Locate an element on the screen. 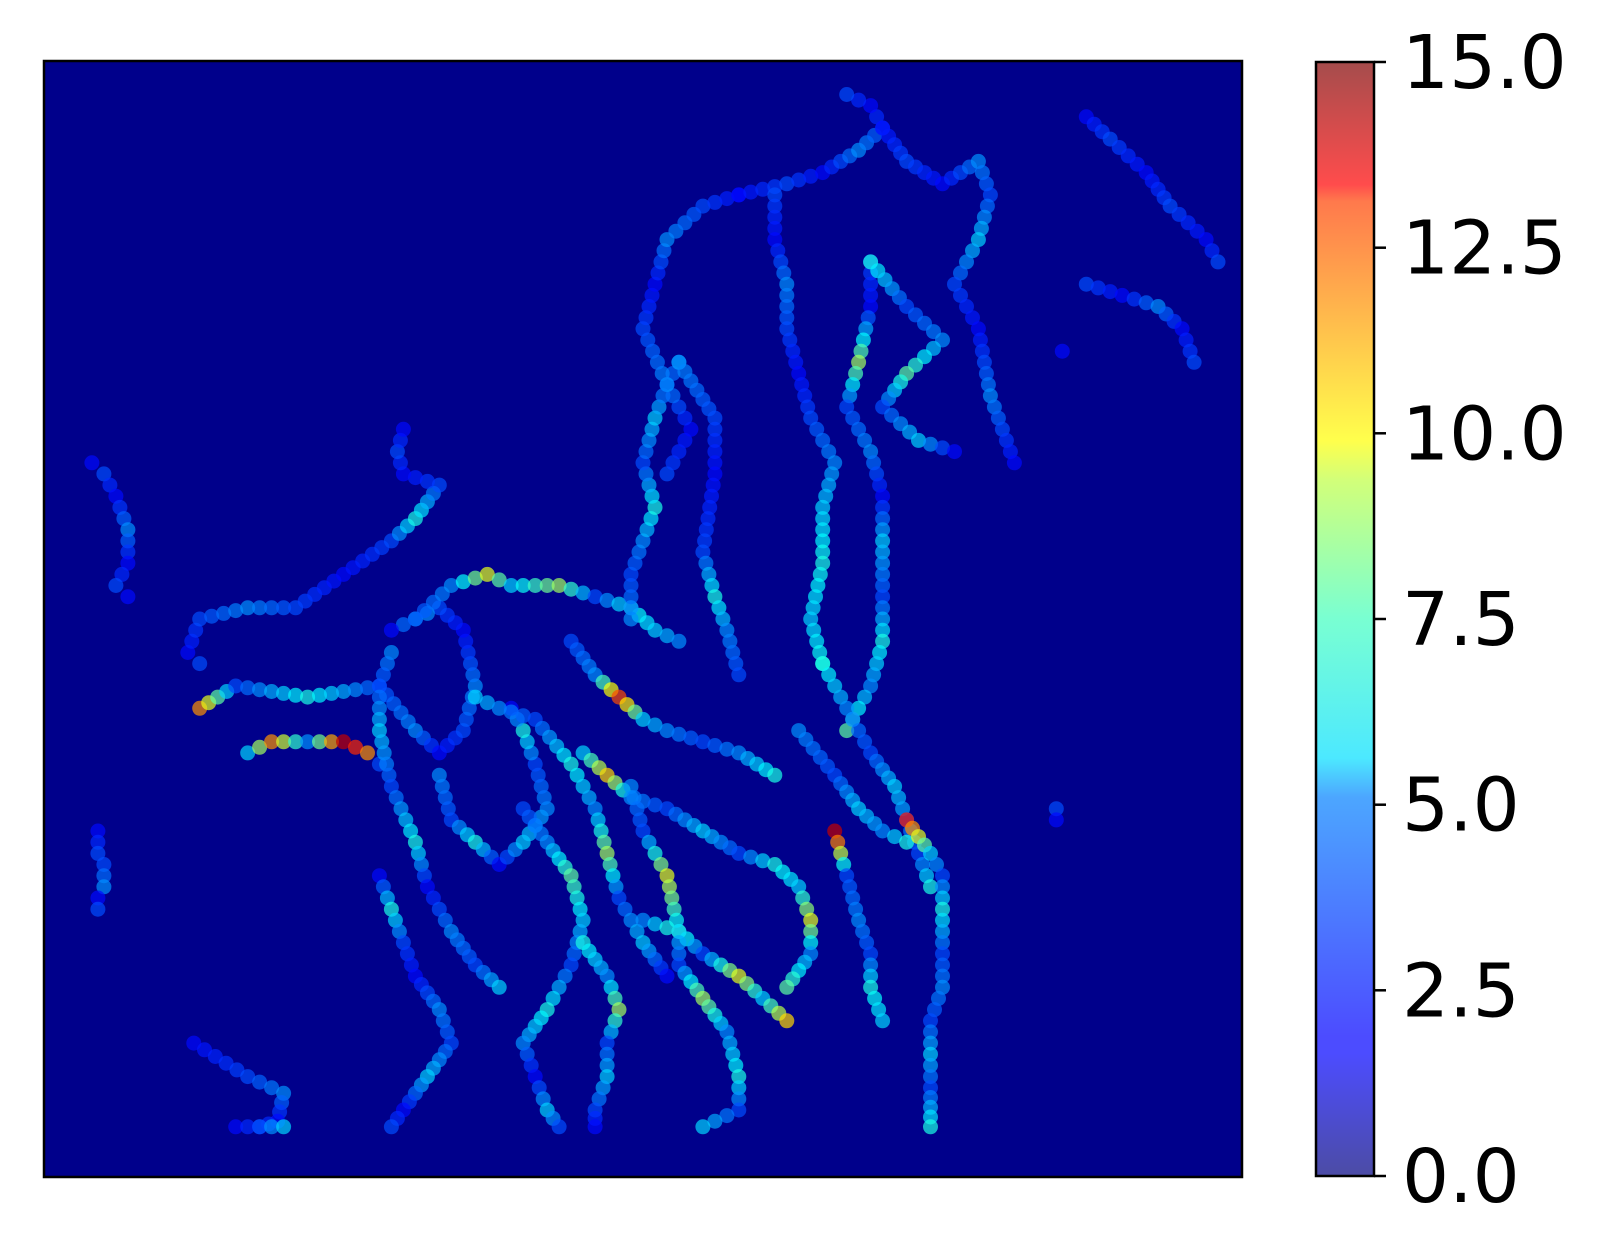  colorbar-tick-label: 2.5 is located at coordinates (1461, 991).